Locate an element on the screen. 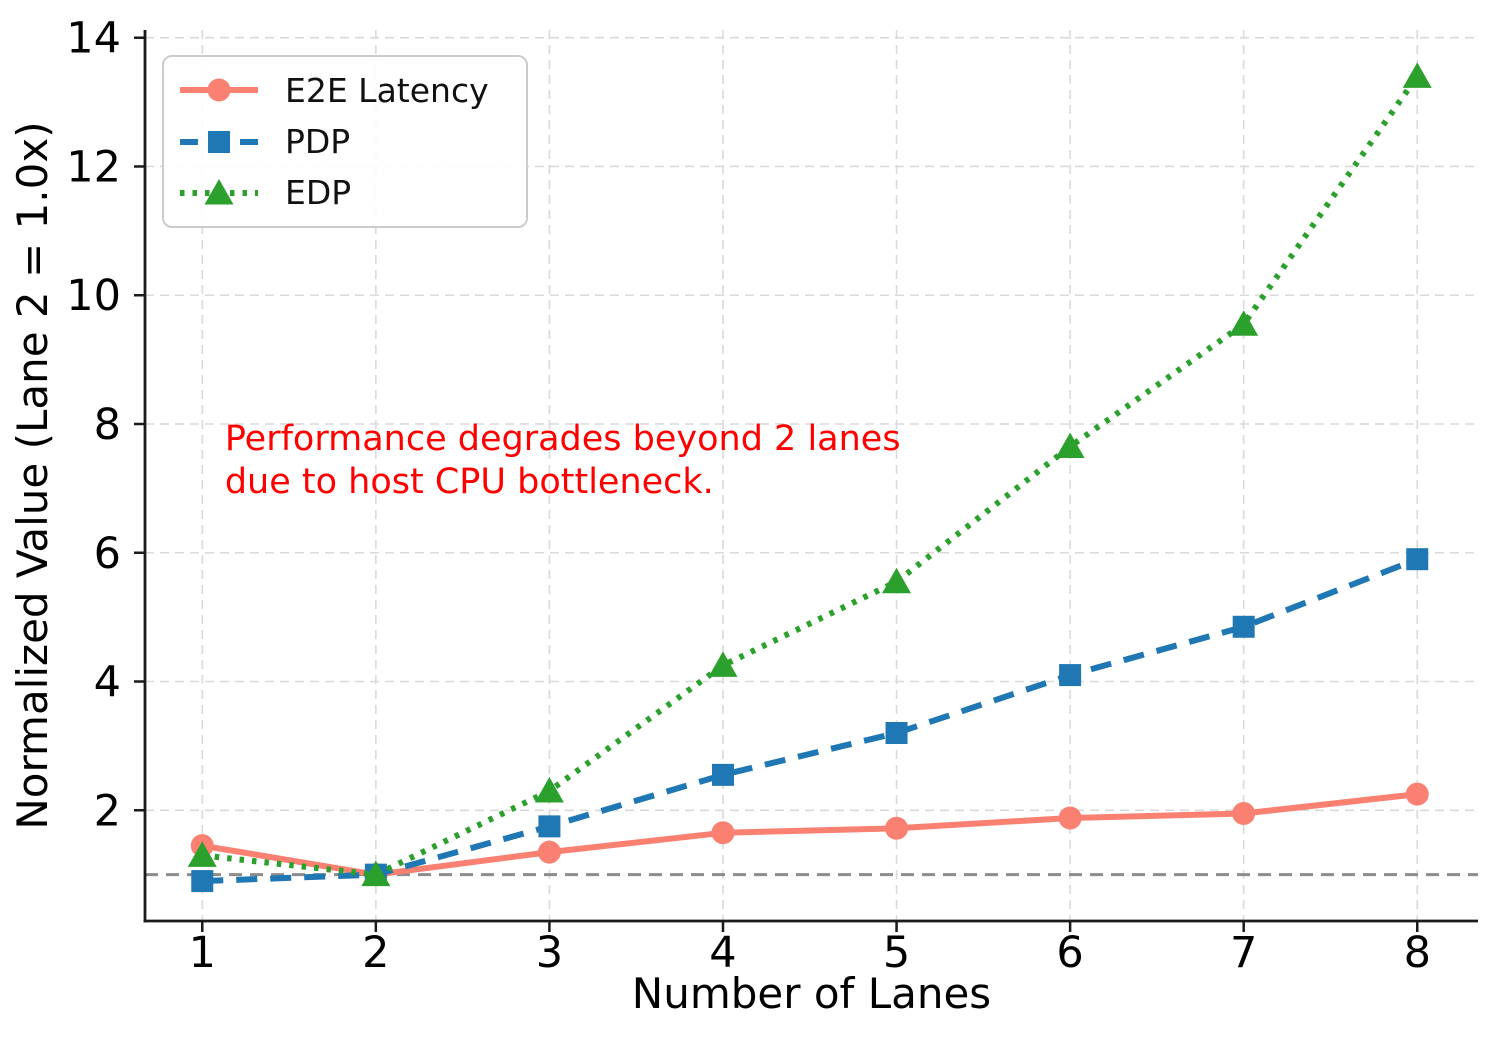  legend-item-e2e-latency: E2E Latency is located at coordinates (352, 90).